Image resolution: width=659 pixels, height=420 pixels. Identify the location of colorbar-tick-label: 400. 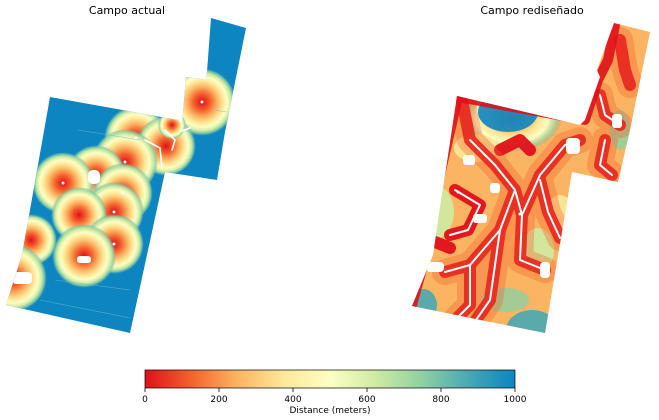
(292, 400).